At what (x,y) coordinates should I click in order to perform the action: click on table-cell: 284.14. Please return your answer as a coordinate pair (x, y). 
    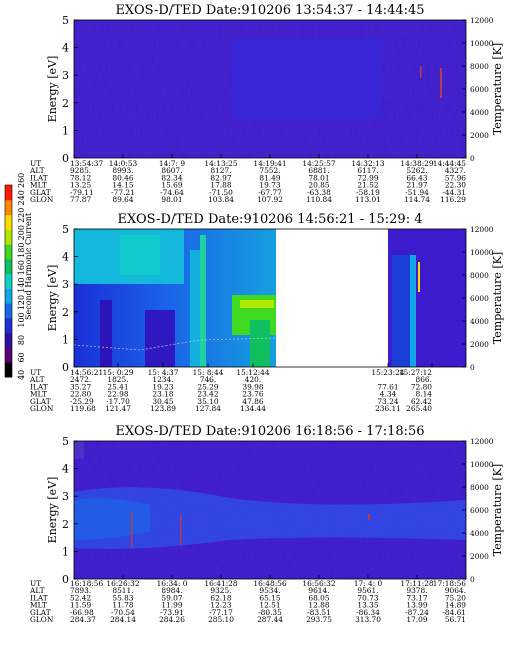
    Looking at the image, I should click on (123, 619).